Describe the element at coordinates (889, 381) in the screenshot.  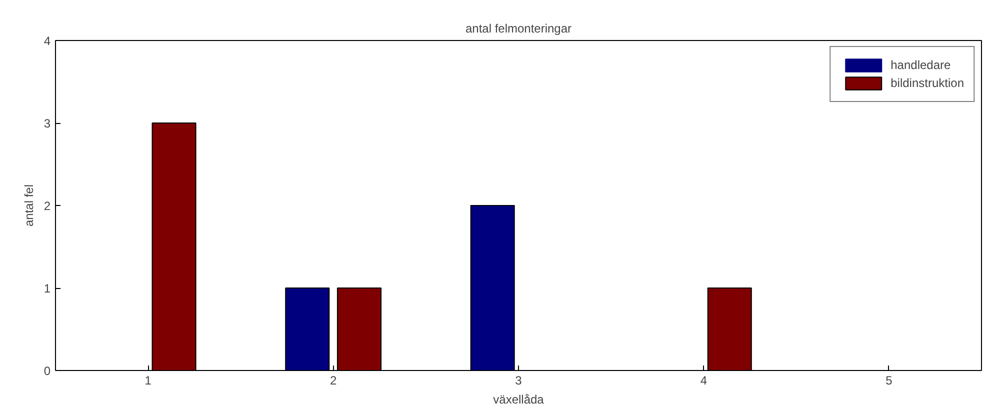
I see `x-tick-label: 5` at that location.